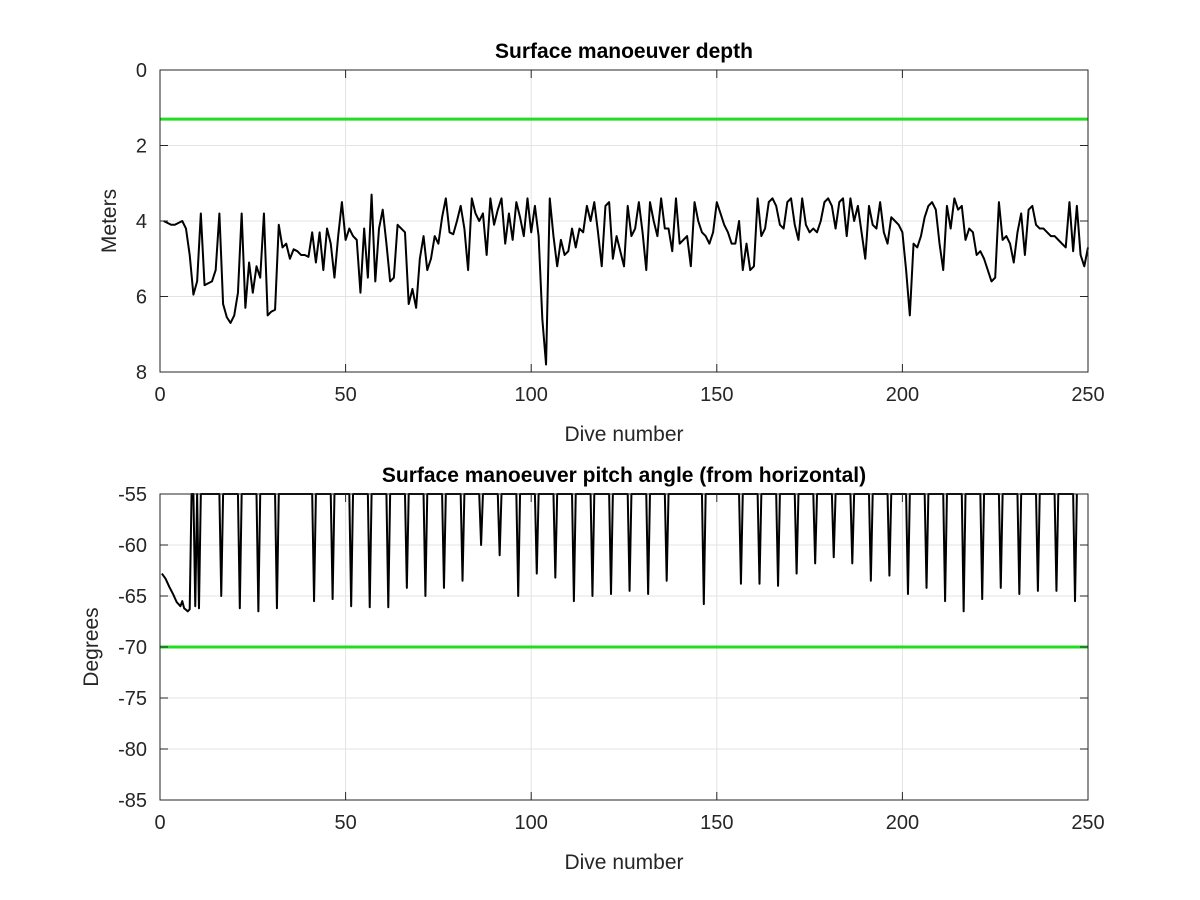 The image size is (1200, 900). What do you see at coordinates (132, 699) in the screenshot?
I see `pitch-y-tick-label: -75` at bounding box center [132, 699].